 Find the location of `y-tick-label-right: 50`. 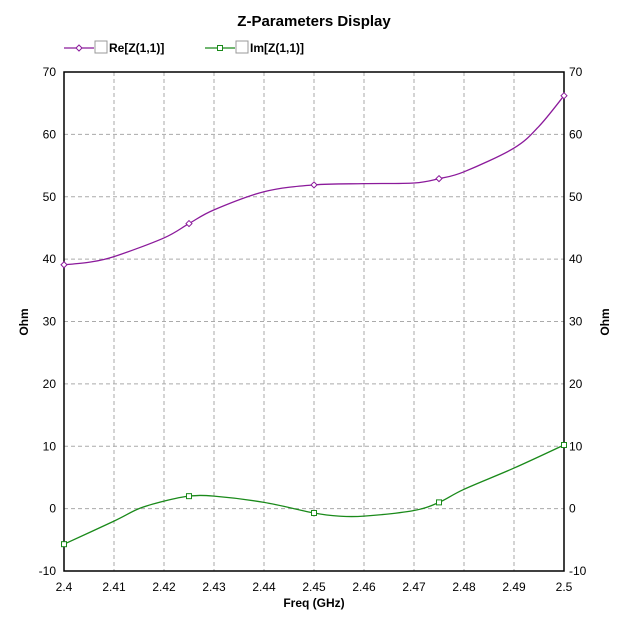

y-tick-label-right: 50 is located at coordinates (576, 197).